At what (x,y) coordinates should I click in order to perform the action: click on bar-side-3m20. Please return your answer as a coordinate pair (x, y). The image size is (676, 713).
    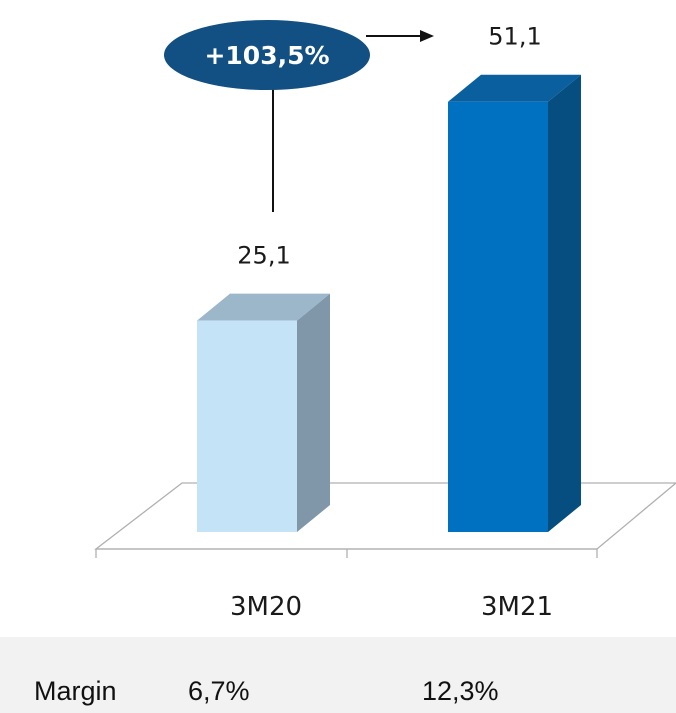
    Looking at the image, I should click on (313, 412).